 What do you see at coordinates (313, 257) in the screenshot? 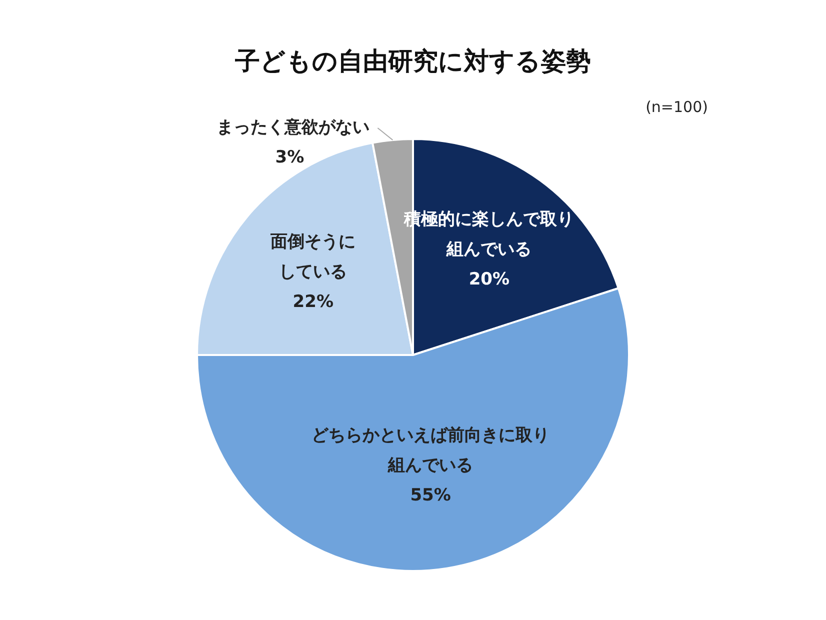
I see `slice-label: 面倒そうにしている` at bounding box center [313, 257].